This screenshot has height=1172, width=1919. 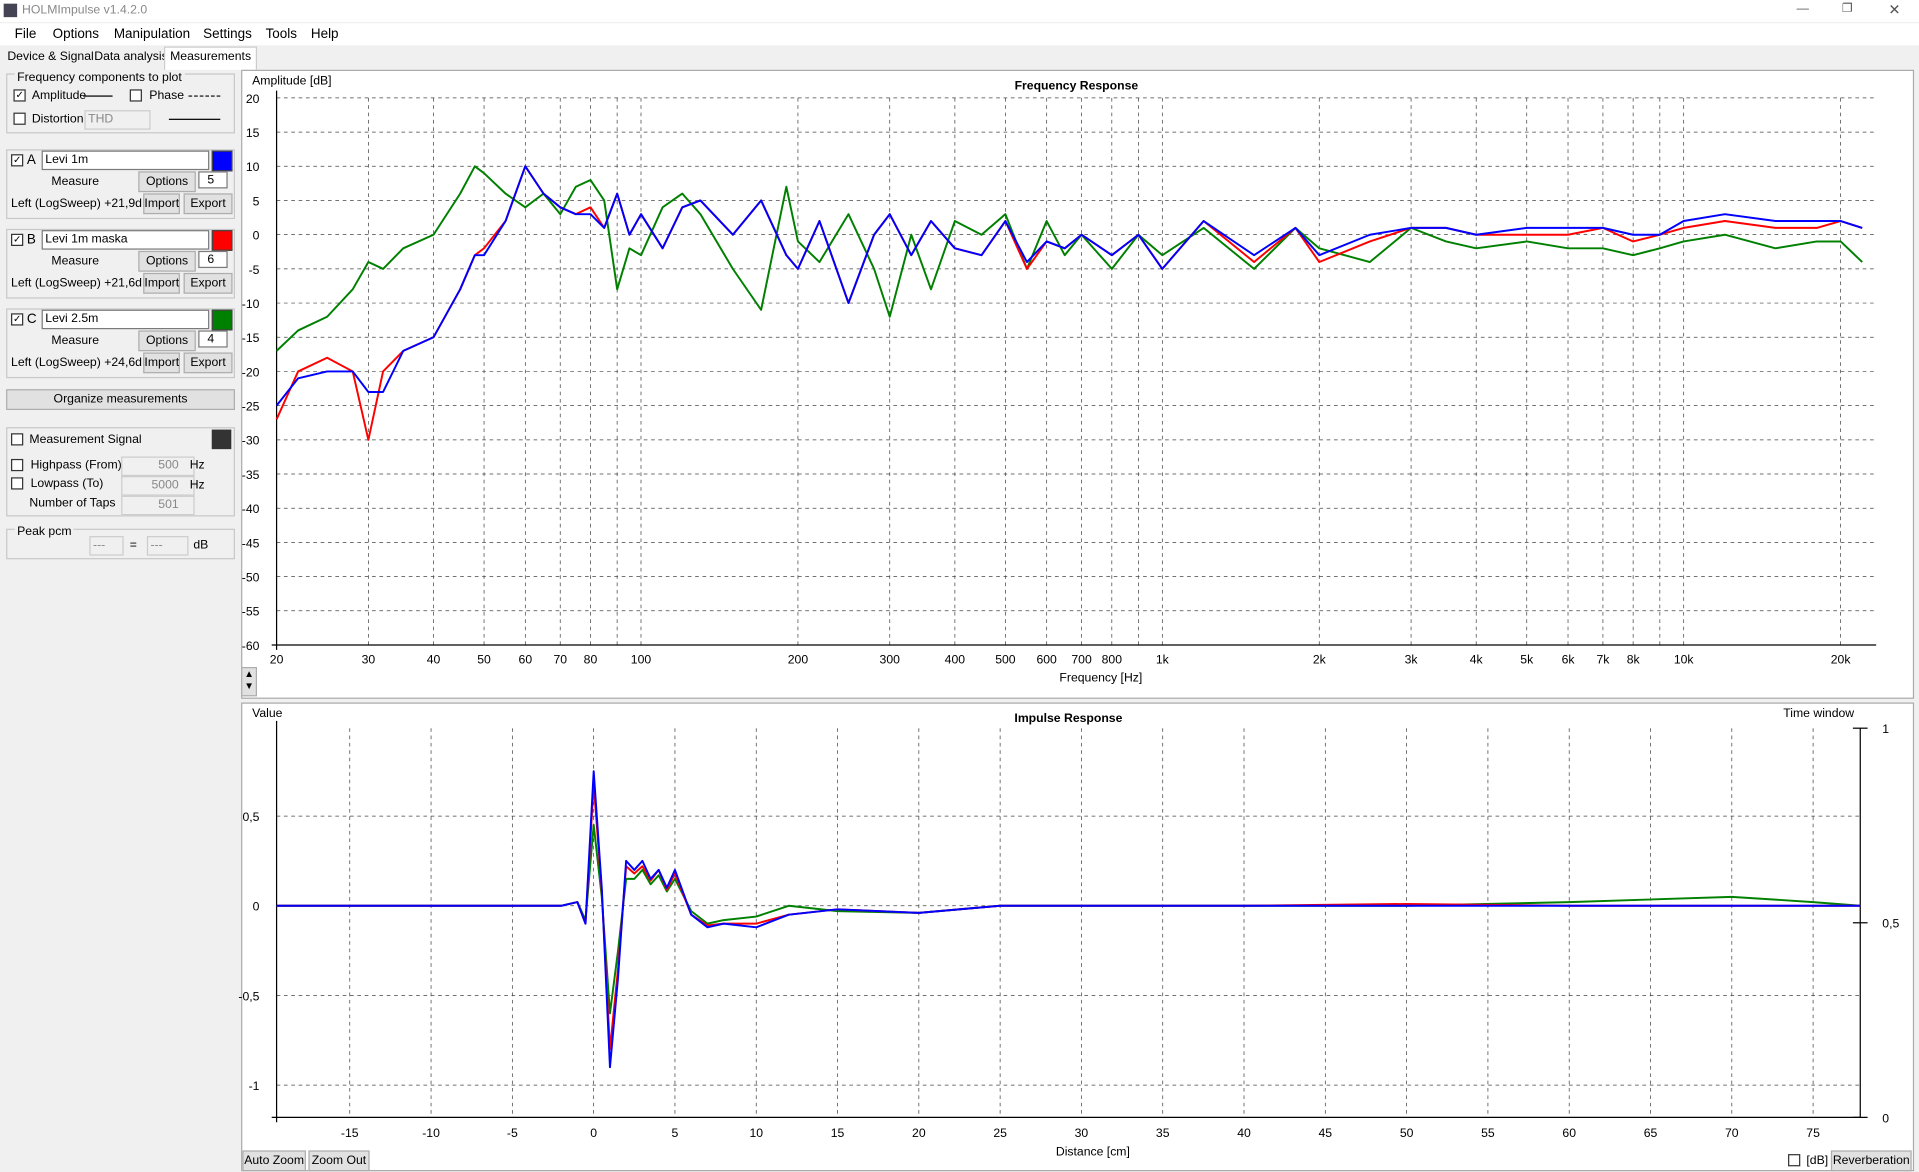 I want to click on label: Highpass (From), so click(x=76, y=465).